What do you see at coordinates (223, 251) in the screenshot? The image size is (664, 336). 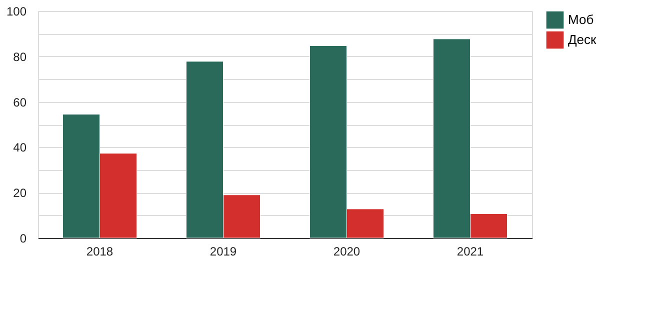 I see `x-tick-label: 2019` at bounding box center [223, 251].